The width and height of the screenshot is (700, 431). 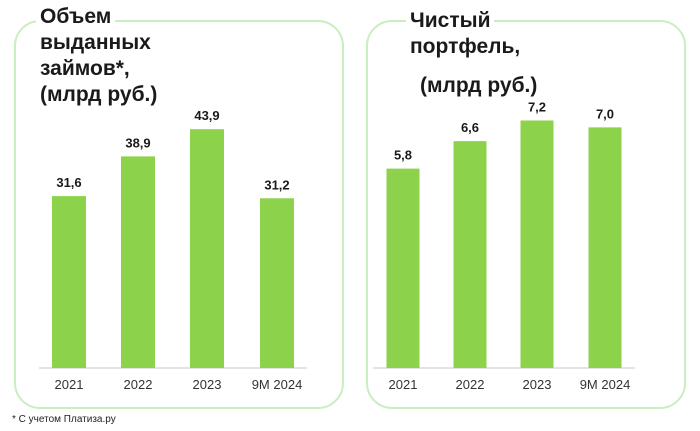 I want to click on loans-bar-2023, so click(x=207, y=248).